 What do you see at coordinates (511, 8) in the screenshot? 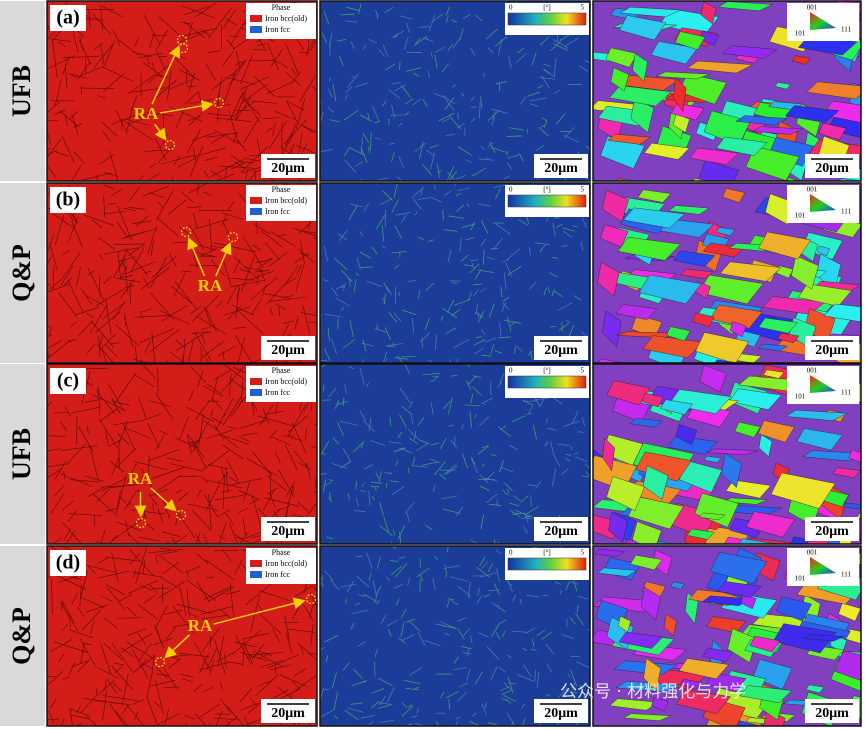
I see `kam-min: 0` at bounding box center [511, 8].